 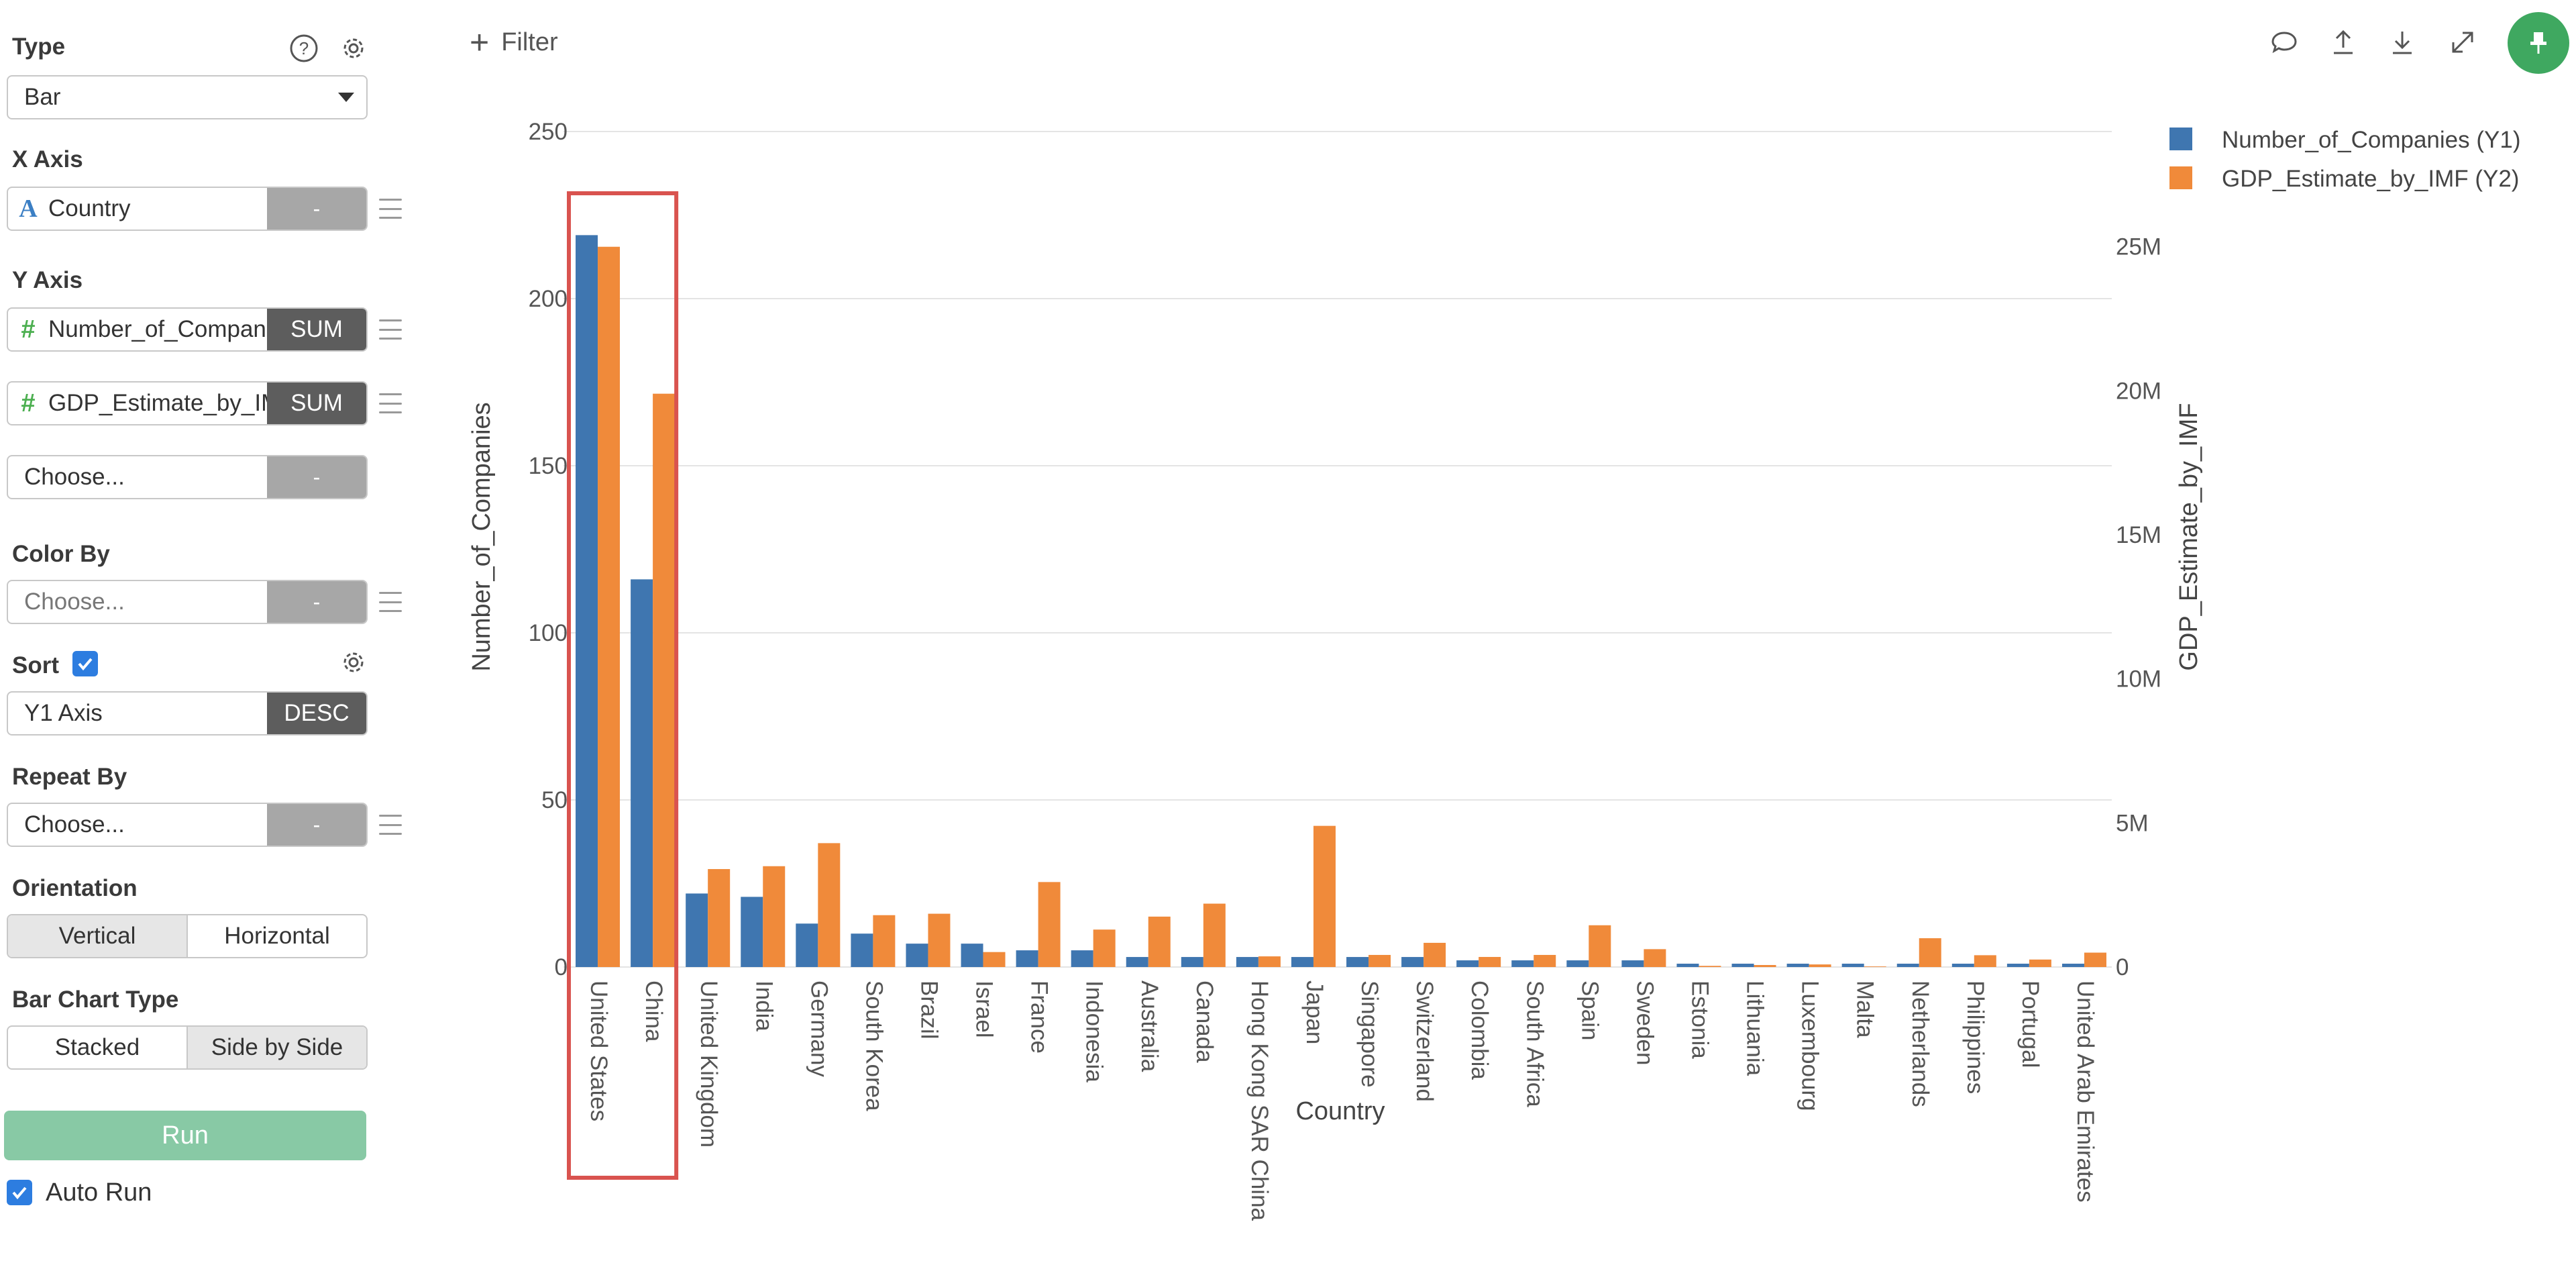 What do you see at coordinates (1589, 1010) in the screenshot?
I see `x-tick-label: Spain` at bounding box center [1589, 1010].